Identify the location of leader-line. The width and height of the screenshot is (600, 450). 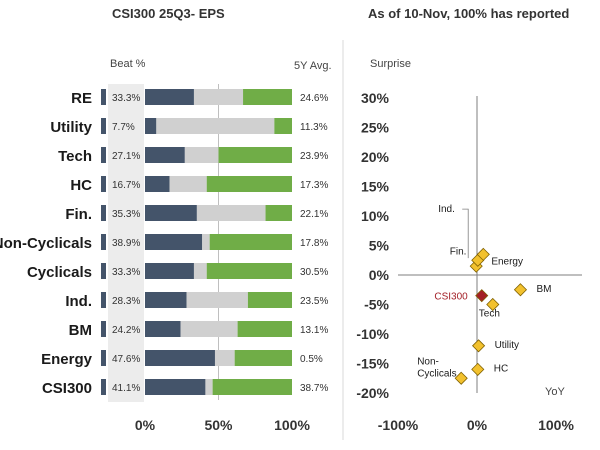
(465, 233).